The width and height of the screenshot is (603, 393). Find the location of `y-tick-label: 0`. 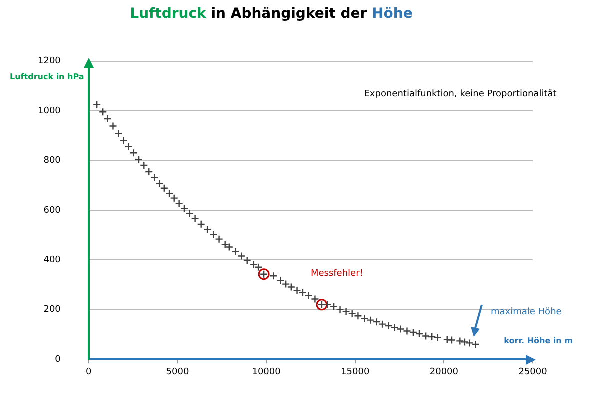

y-tick-label: 0 is located at coordinates (58, 359).